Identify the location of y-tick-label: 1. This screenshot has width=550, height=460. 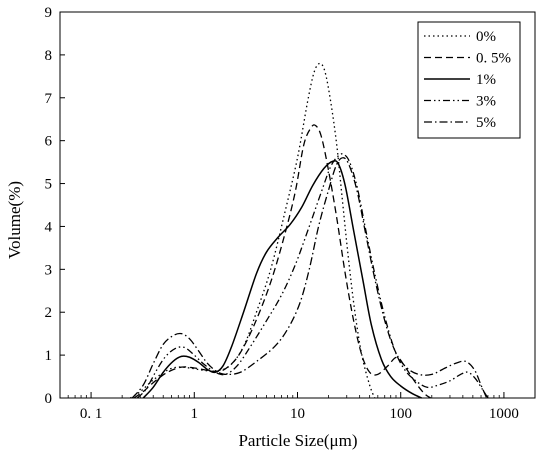
(49, 356).